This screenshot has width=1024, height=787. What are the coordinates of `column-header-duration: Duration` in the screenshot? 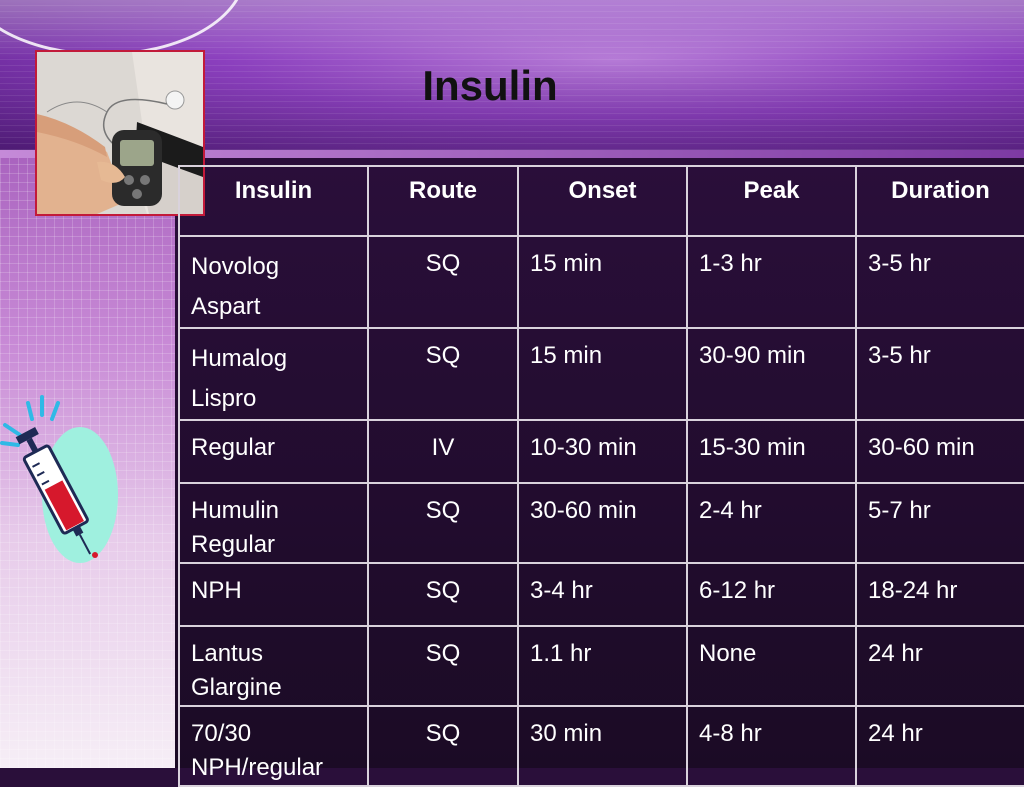 It's located at (939, 201).